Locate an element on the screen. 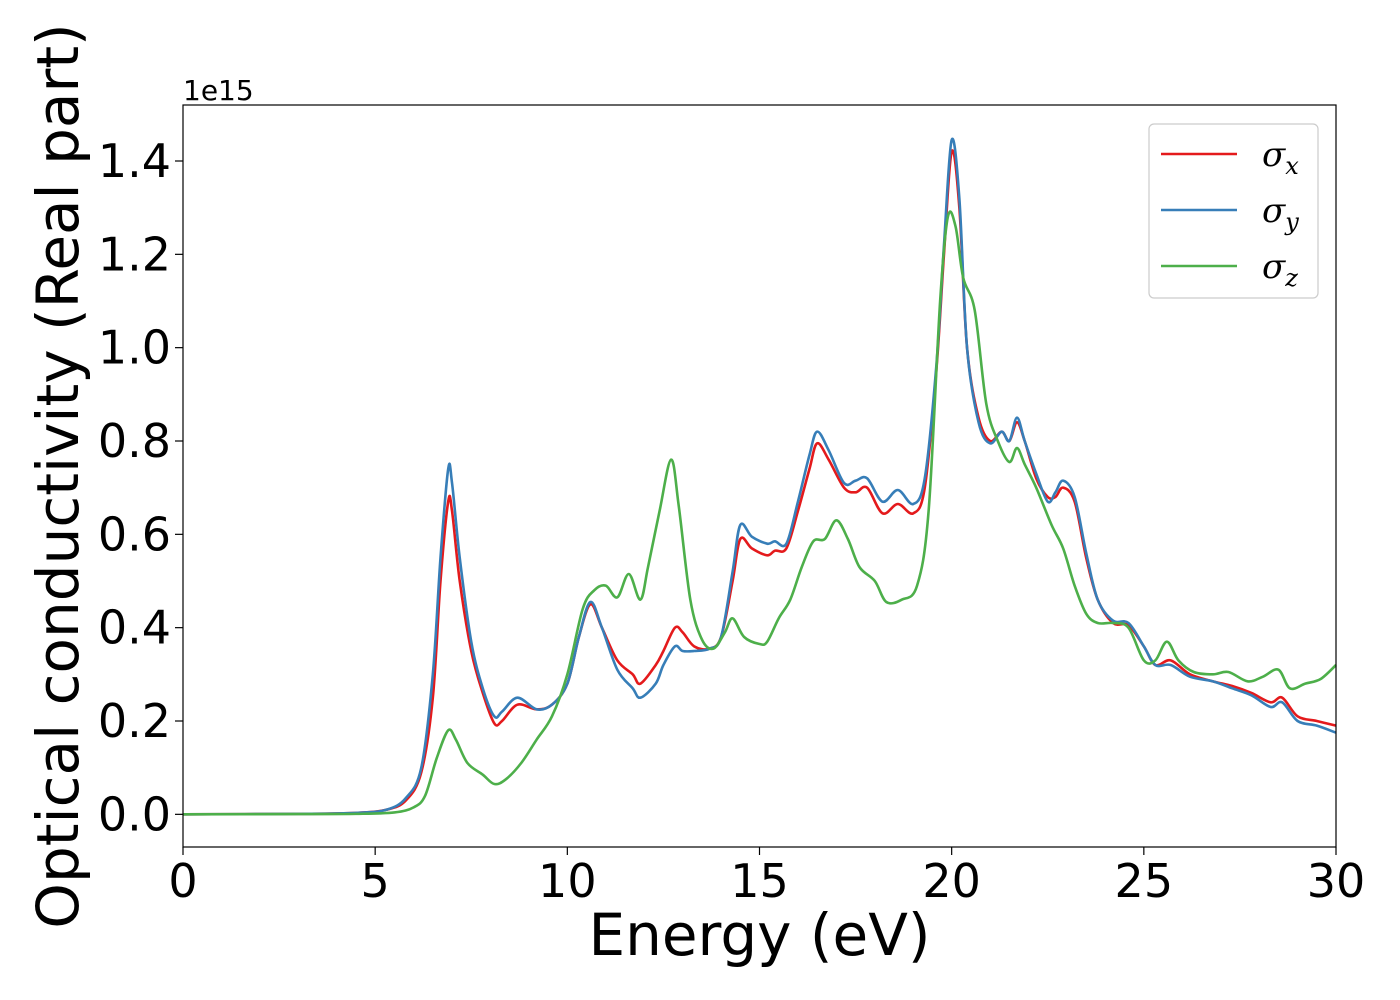 The width and height of the screenshot is (1400, 1000). y-tick-label: 1.2 is located at coordinates (134, 254).